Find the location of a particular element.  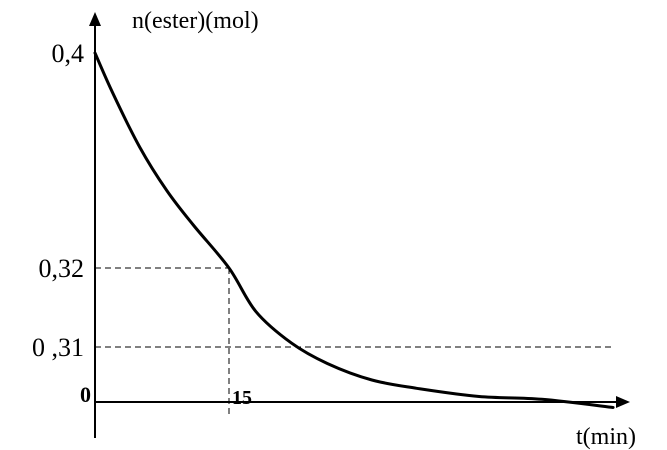

x-axis-arrow is located at coordinates (623, 402).